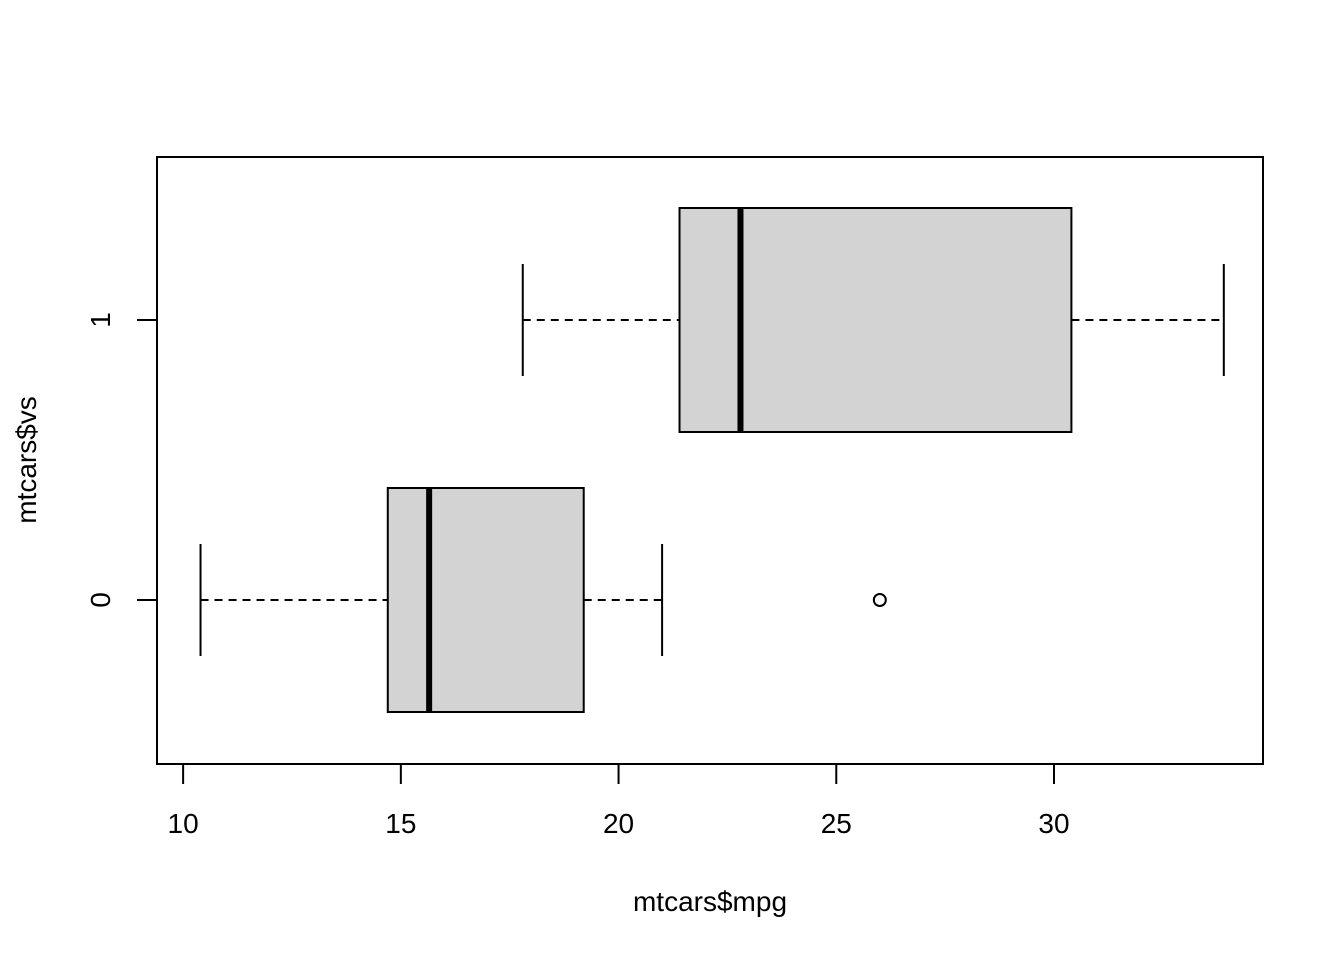 This screenshot has height=960, width=1344. What do you see at coordinates (1053, 823) in the screenshot?
I see `x-tick-label-30: 30` at bounding box center [1053, 823].